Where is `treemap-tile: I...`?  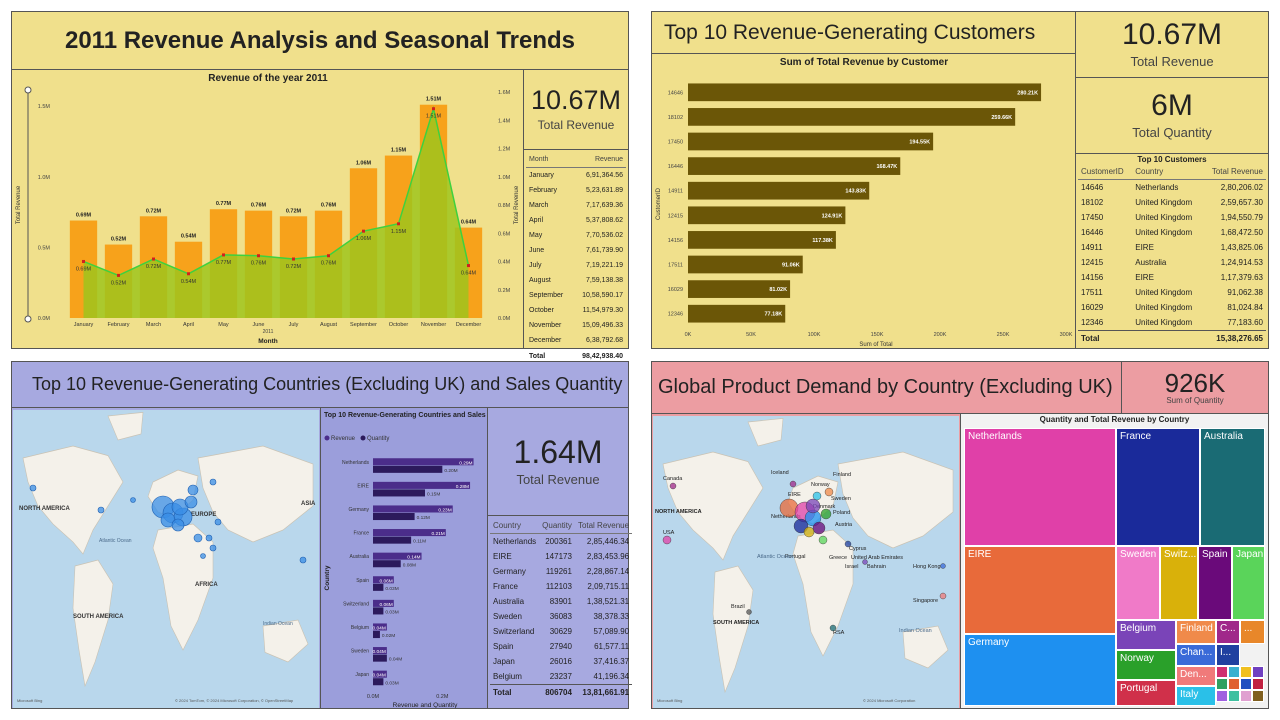 treemap-tile: I... is located at coordinates (1228, 655).